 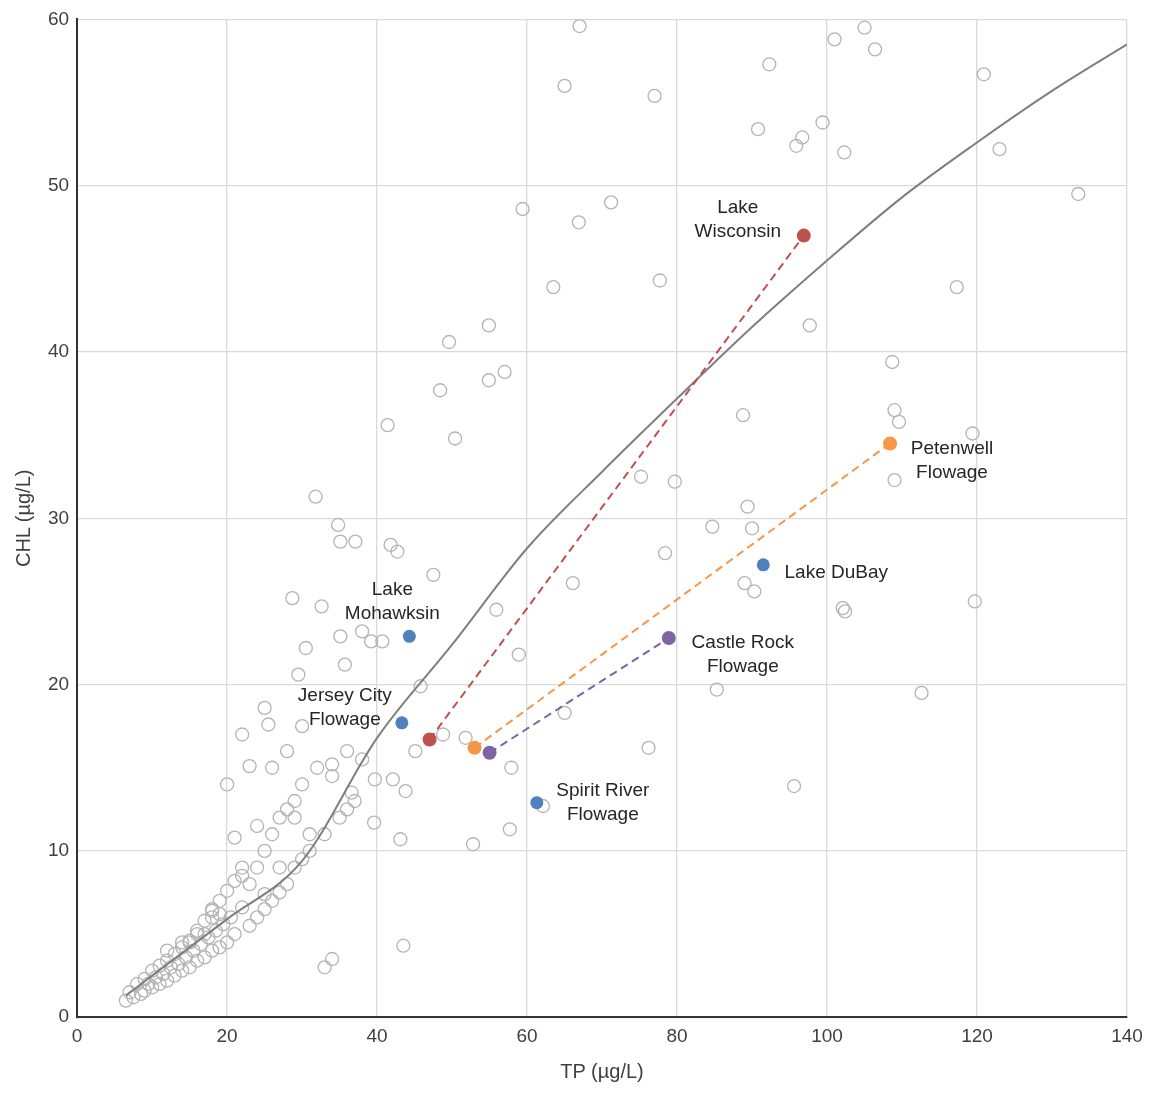 I want to click on y-tick-label: 50, so click(x=58, y=184).